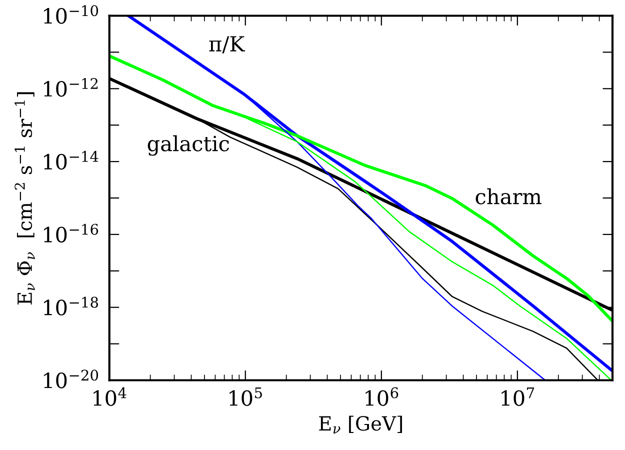  I want to click on x-tick-label: 10$^{6}$, so click(382, 396).